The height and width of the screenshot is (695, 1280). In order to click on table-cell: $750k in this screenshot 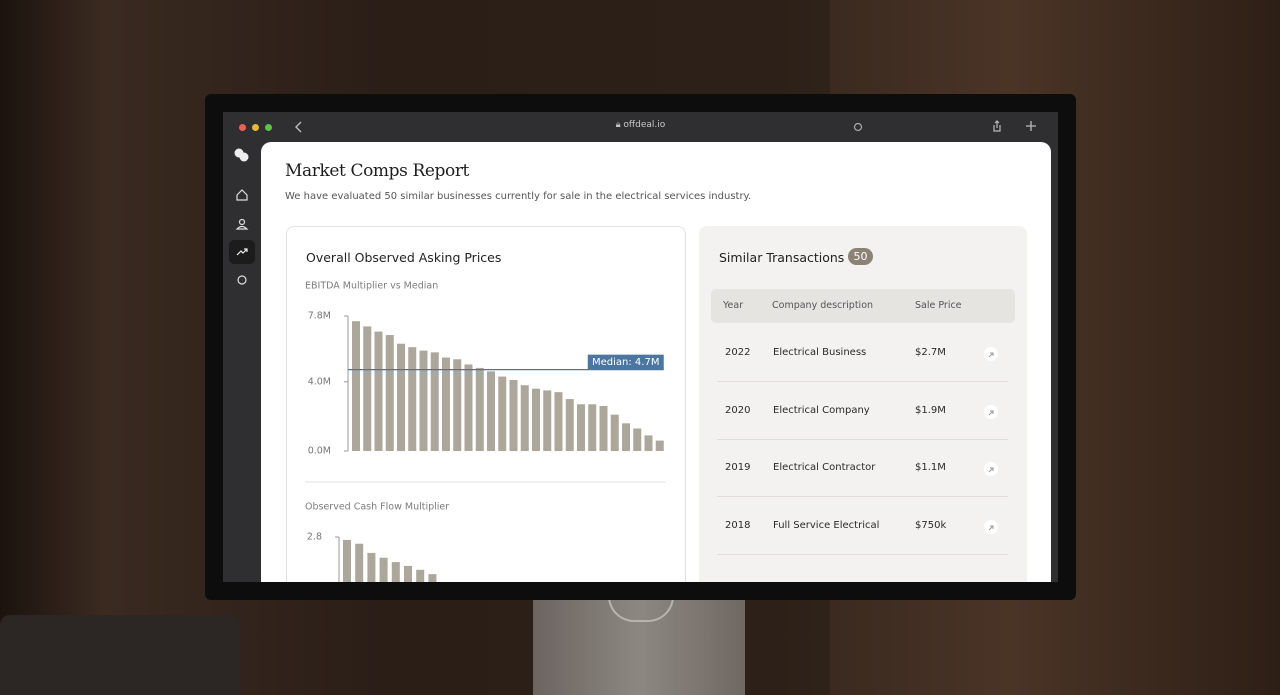, I will do `click(931, 526)`.